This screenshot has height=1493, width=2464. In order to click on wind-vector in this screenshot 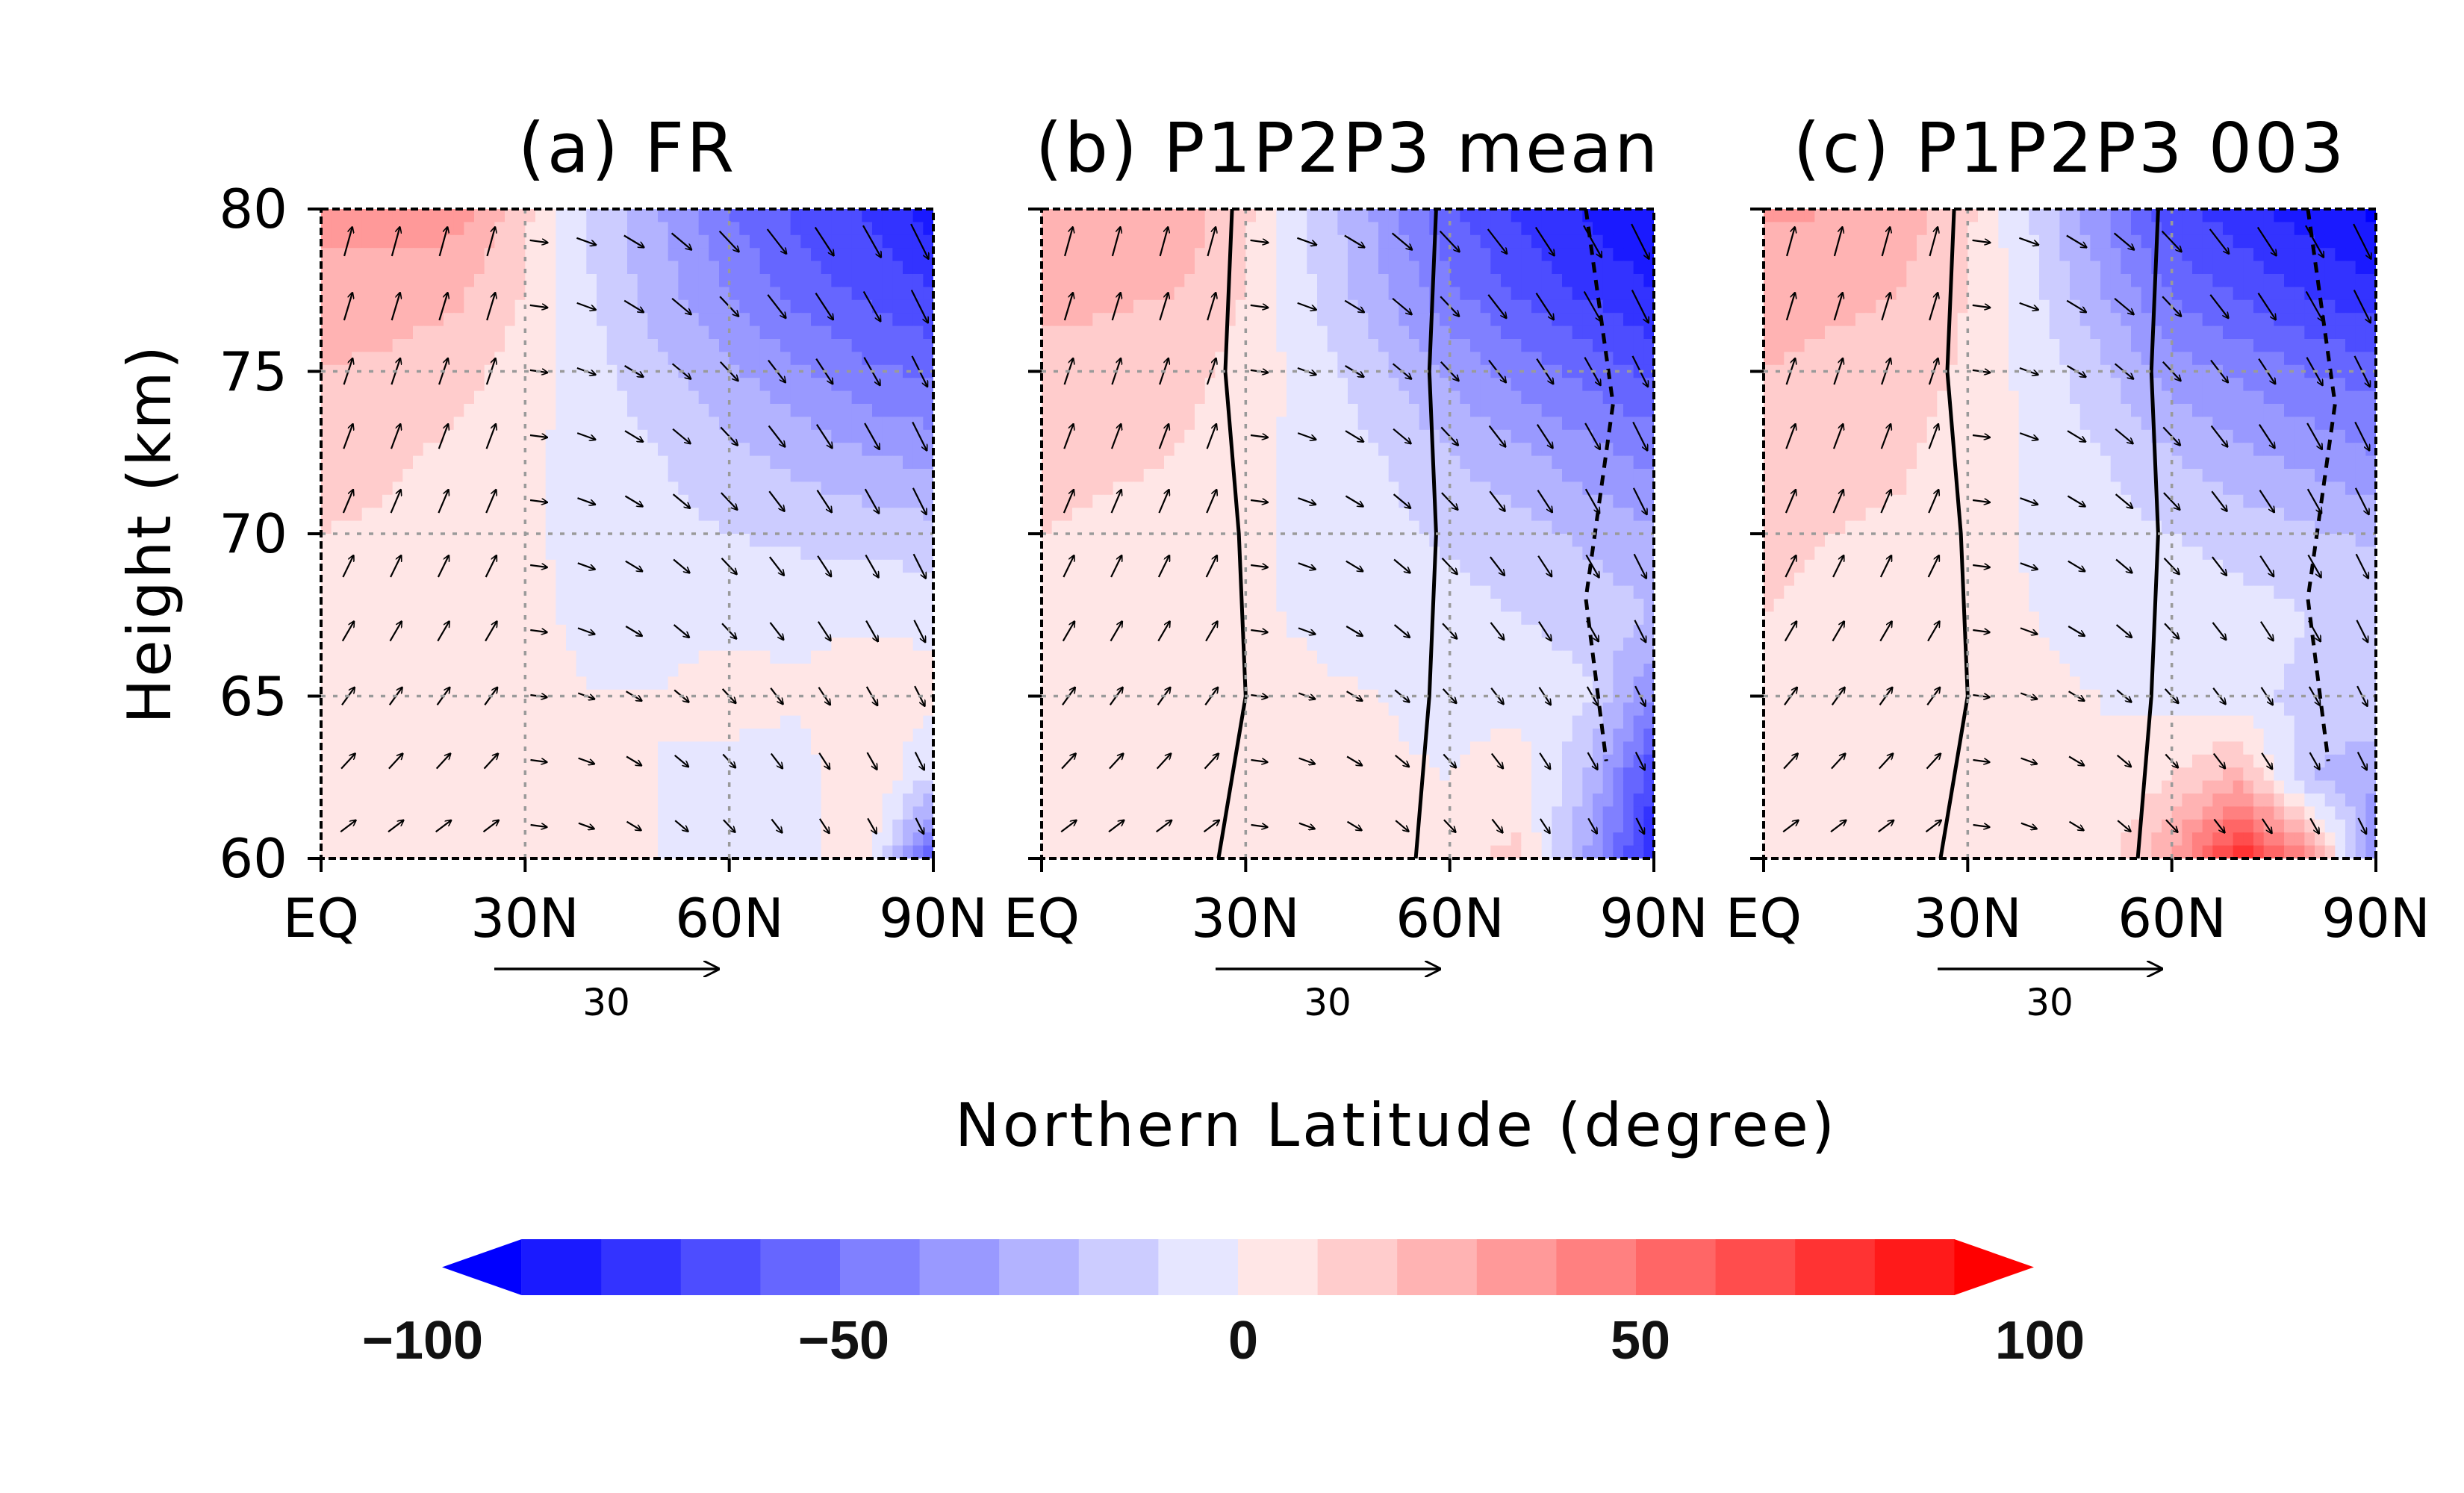, I will do `click(586, 306)`.